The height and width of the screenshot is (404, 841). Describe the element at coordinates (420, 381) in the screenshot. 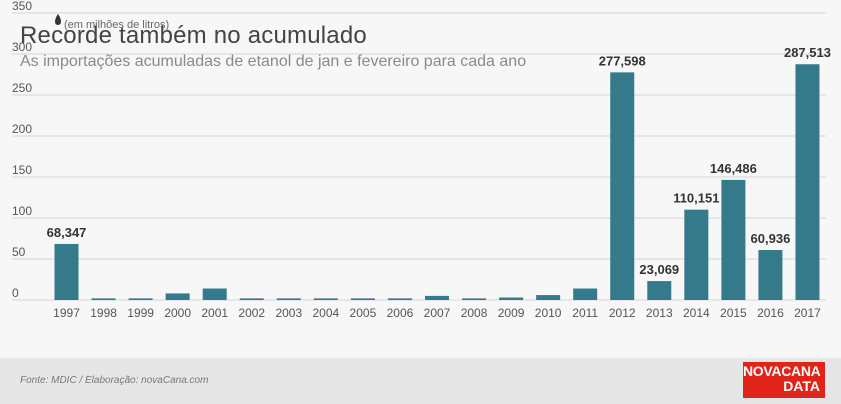

I see `footer-bar` at that location.